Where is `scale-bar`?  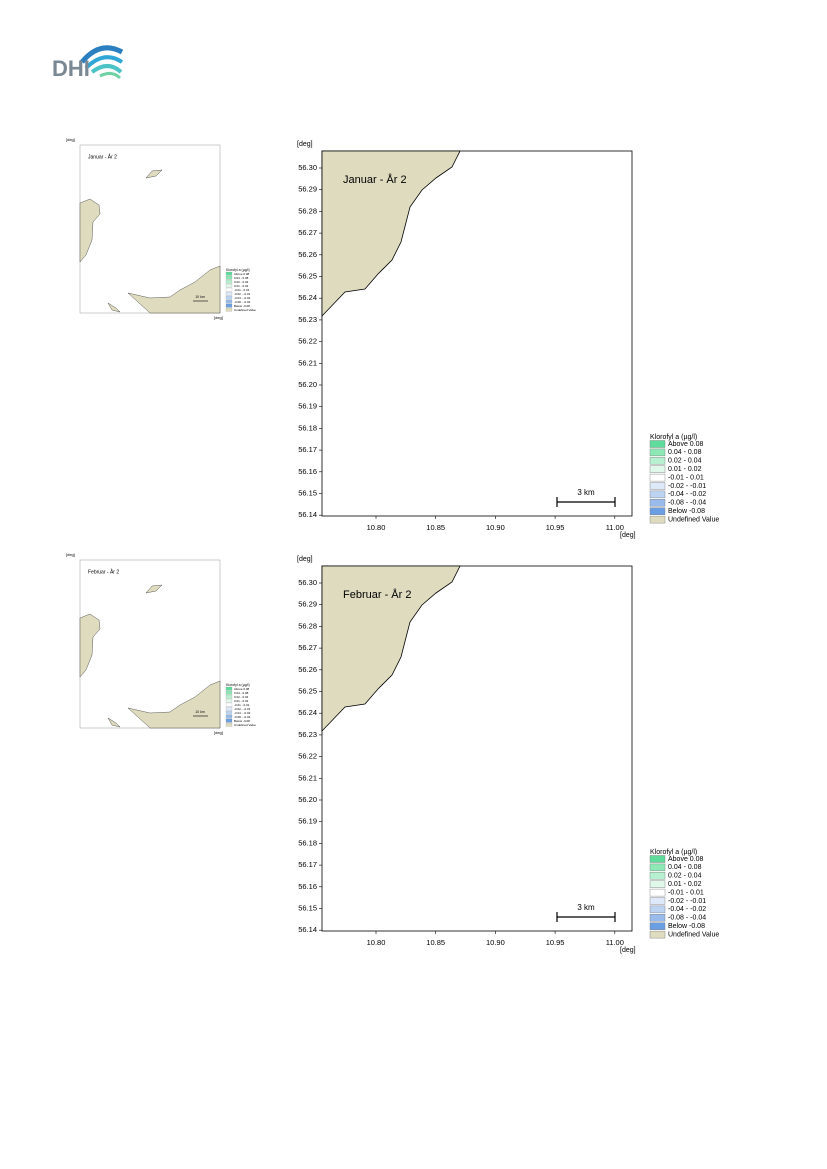
scale-bar is located at coordinates (586, 917).